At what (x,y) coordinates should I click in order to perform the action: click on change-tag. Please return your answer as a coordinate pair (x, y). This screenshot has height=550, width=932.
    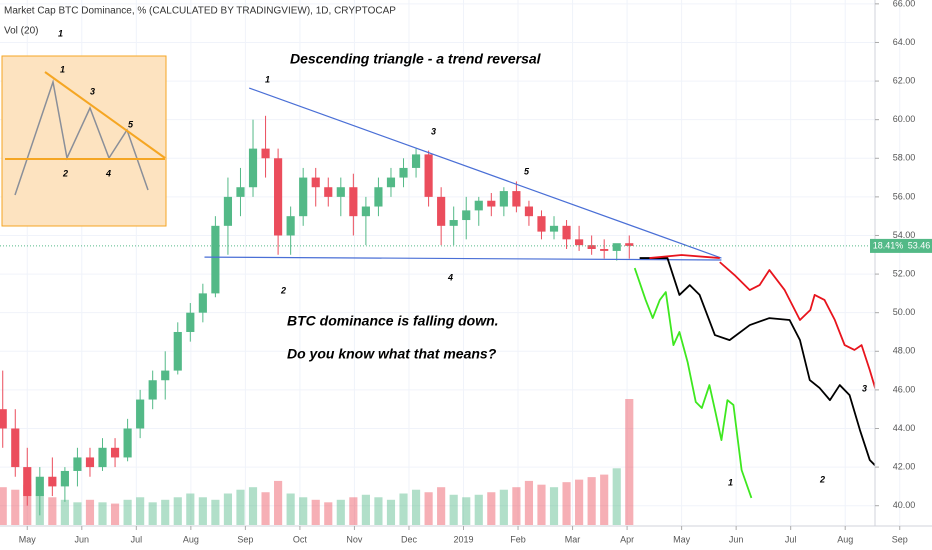
    Looking at the image, I should click on (888, 245).